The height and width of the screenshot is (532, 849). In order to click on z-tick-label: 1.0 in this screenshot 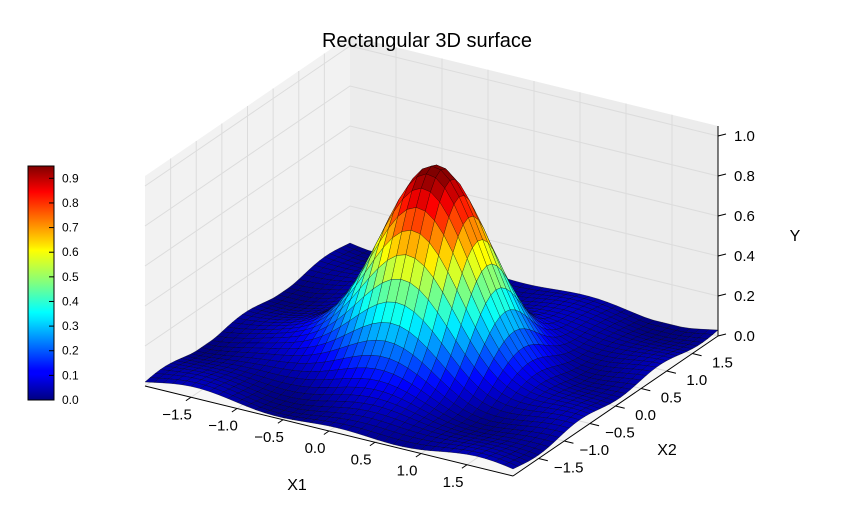, I will do `click(744, 136)`.